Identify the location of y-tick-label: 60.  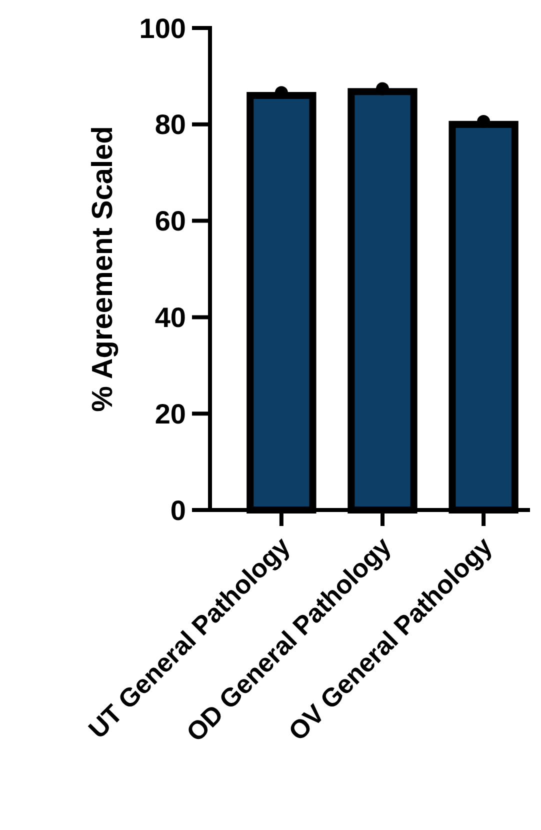
(170, 221).